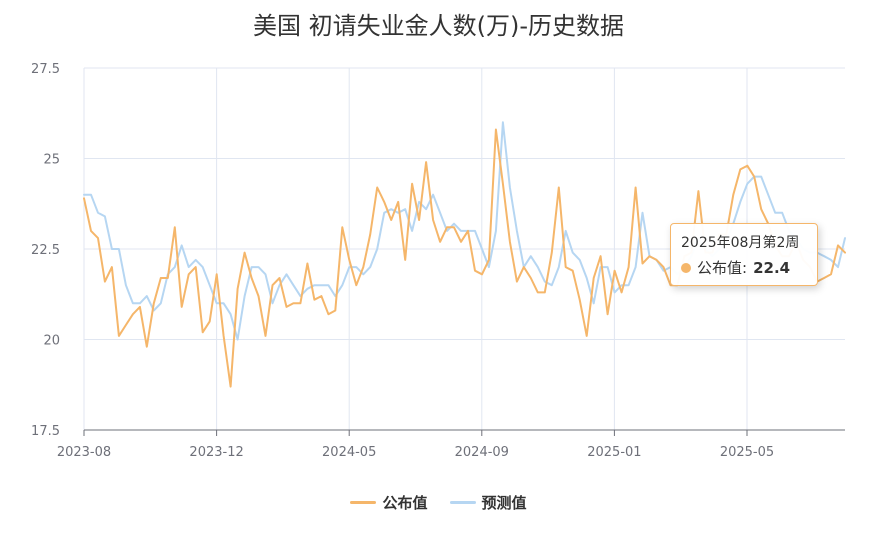  Describe the element at coordinates (349, 452) in the screenshot. I see `x-tick-label: 2024-05` at that location.